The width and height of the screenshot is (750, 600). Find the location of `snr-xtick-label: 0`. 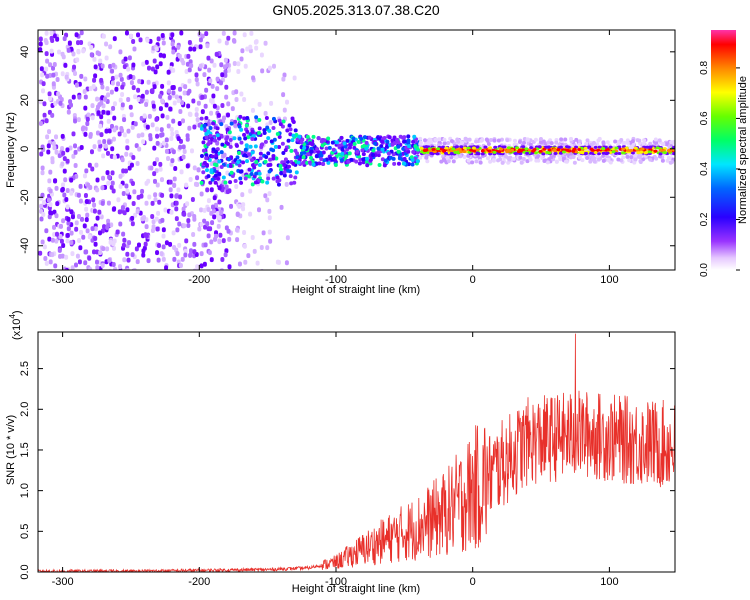

snr-xtick-label: 0 is located at coordinates (473, 582).